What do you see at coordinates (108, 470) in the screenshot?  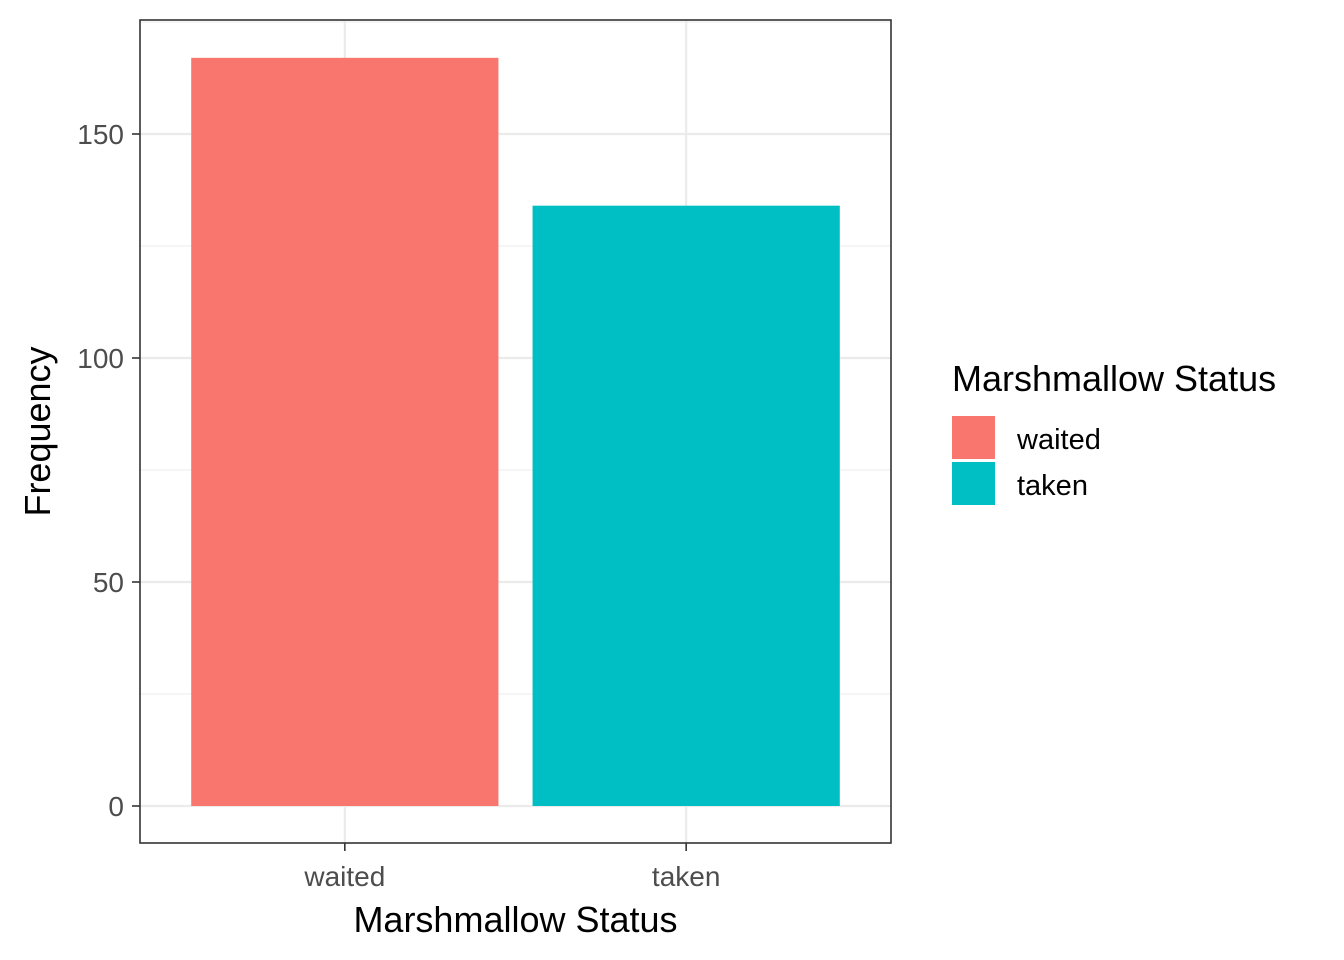 I see `y-axis: 0 50 100 150` at bounding box center [108, 470].